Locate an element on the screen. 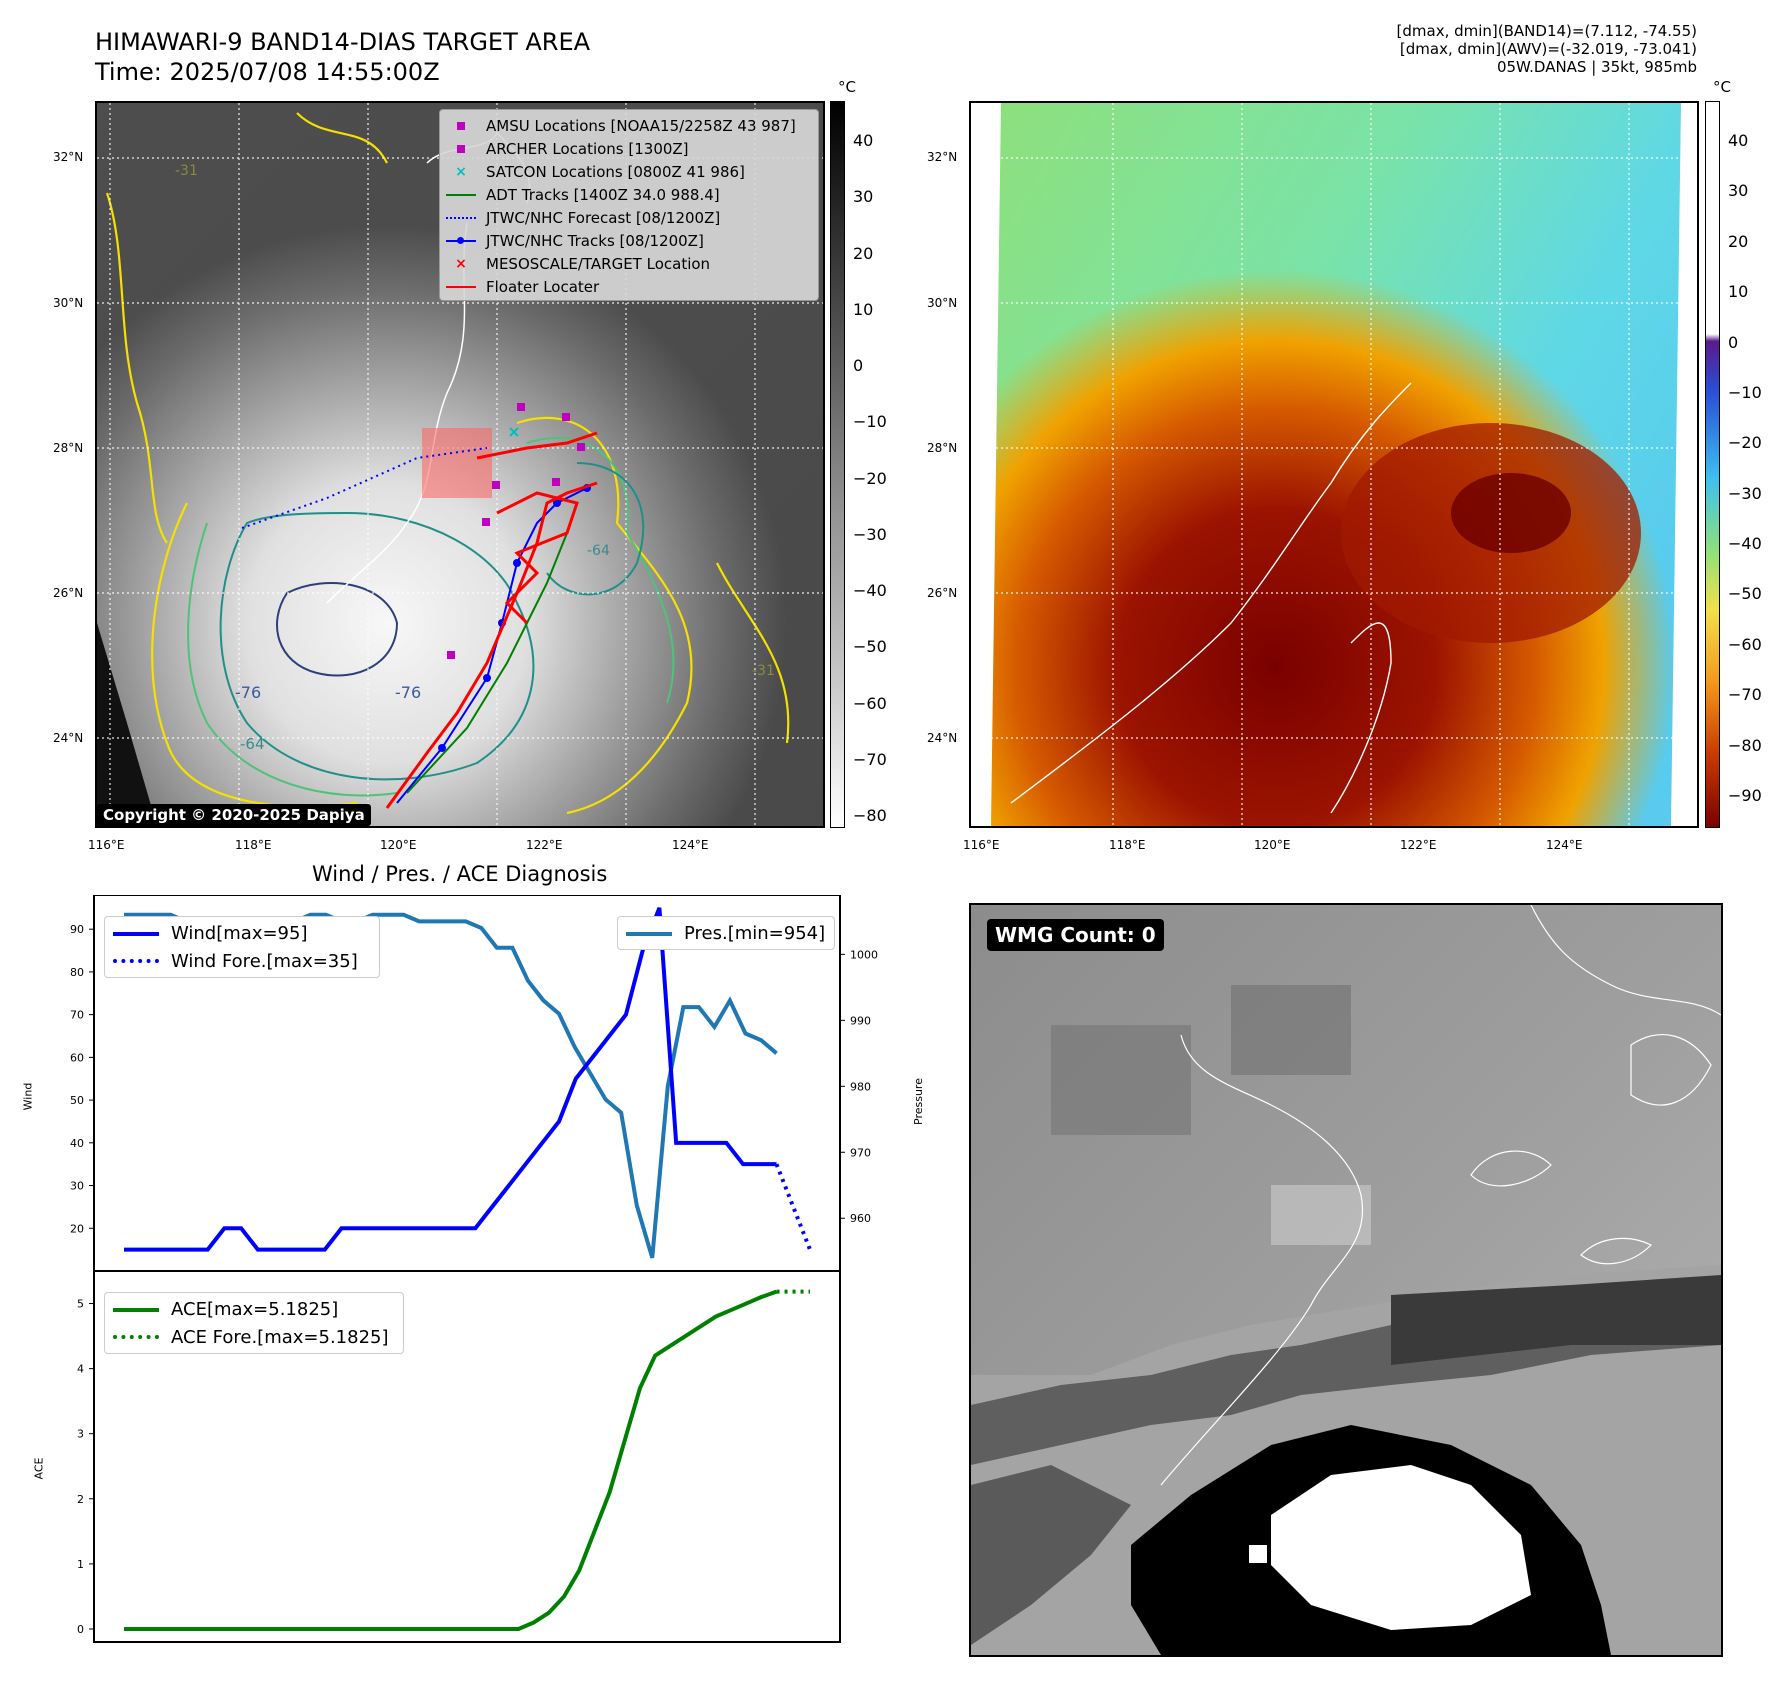 This screenshot has height=1690, width=1788. legend-item-forecast: JTWC/NHC Forecast [08/1200Z] is located at coordinates (629, 217).